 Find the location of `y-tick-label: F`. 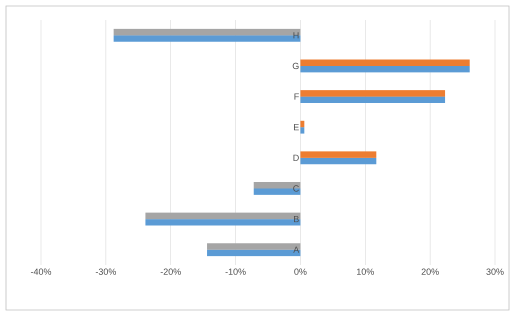

y-tick-label: F is located at coordinates (296, 96).